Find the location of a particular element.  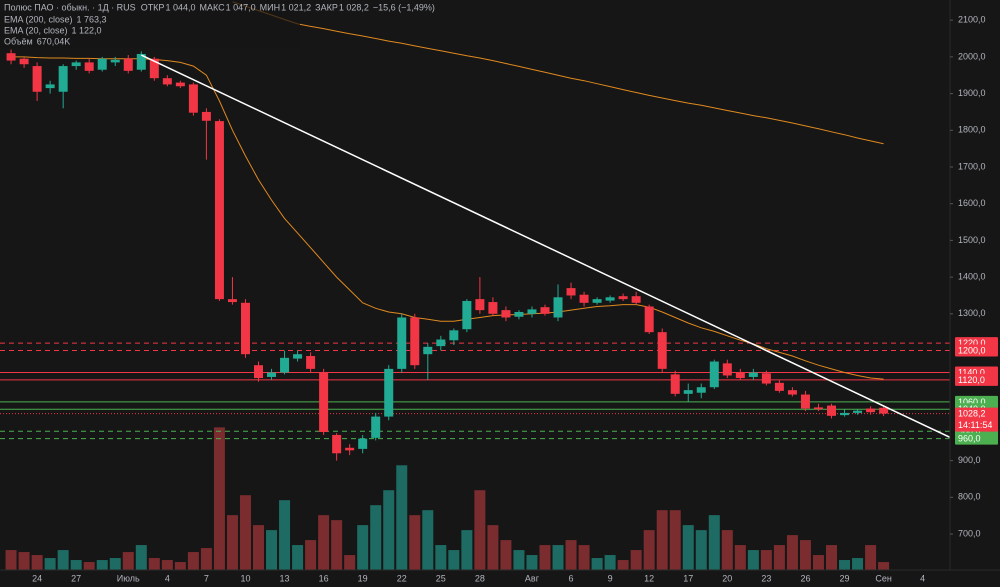

indicator-value: 1 763,3 is located at coordinates (92, 19).